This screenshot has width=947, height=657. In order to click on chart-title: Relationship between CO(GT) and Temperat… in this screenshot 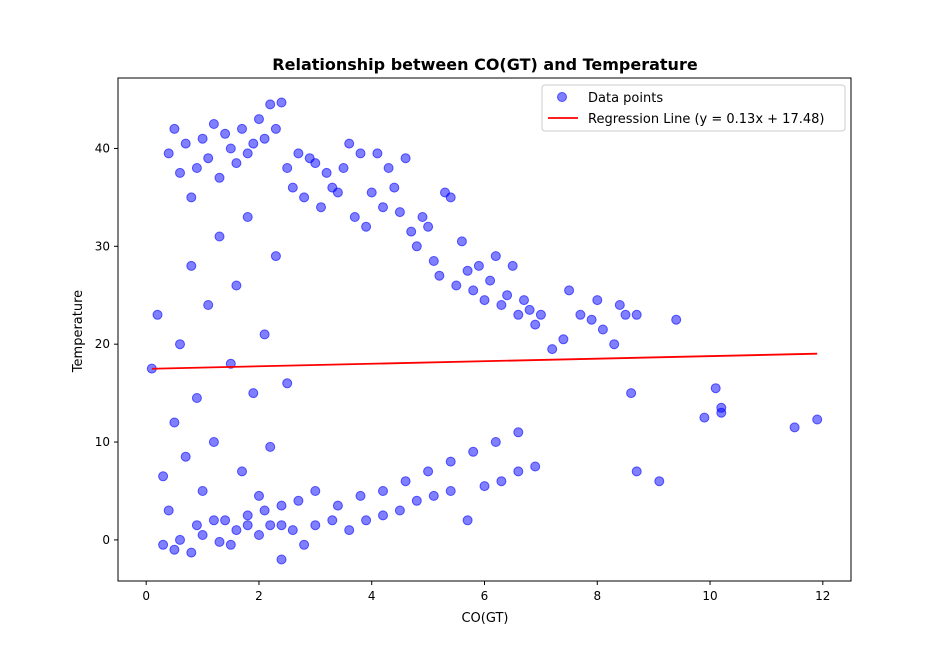, I will do `click(485, 64)`.